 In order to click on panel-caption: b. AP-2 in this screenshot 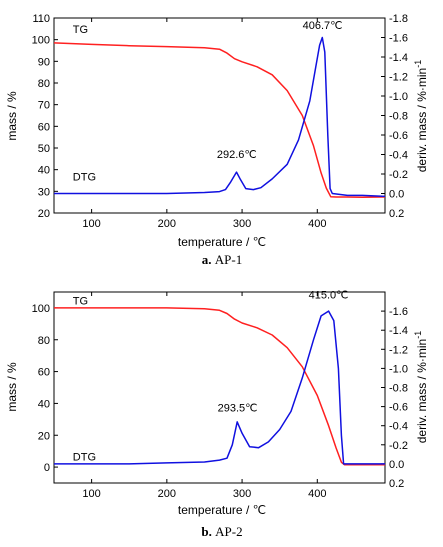, I will do `click(221, 531)`.